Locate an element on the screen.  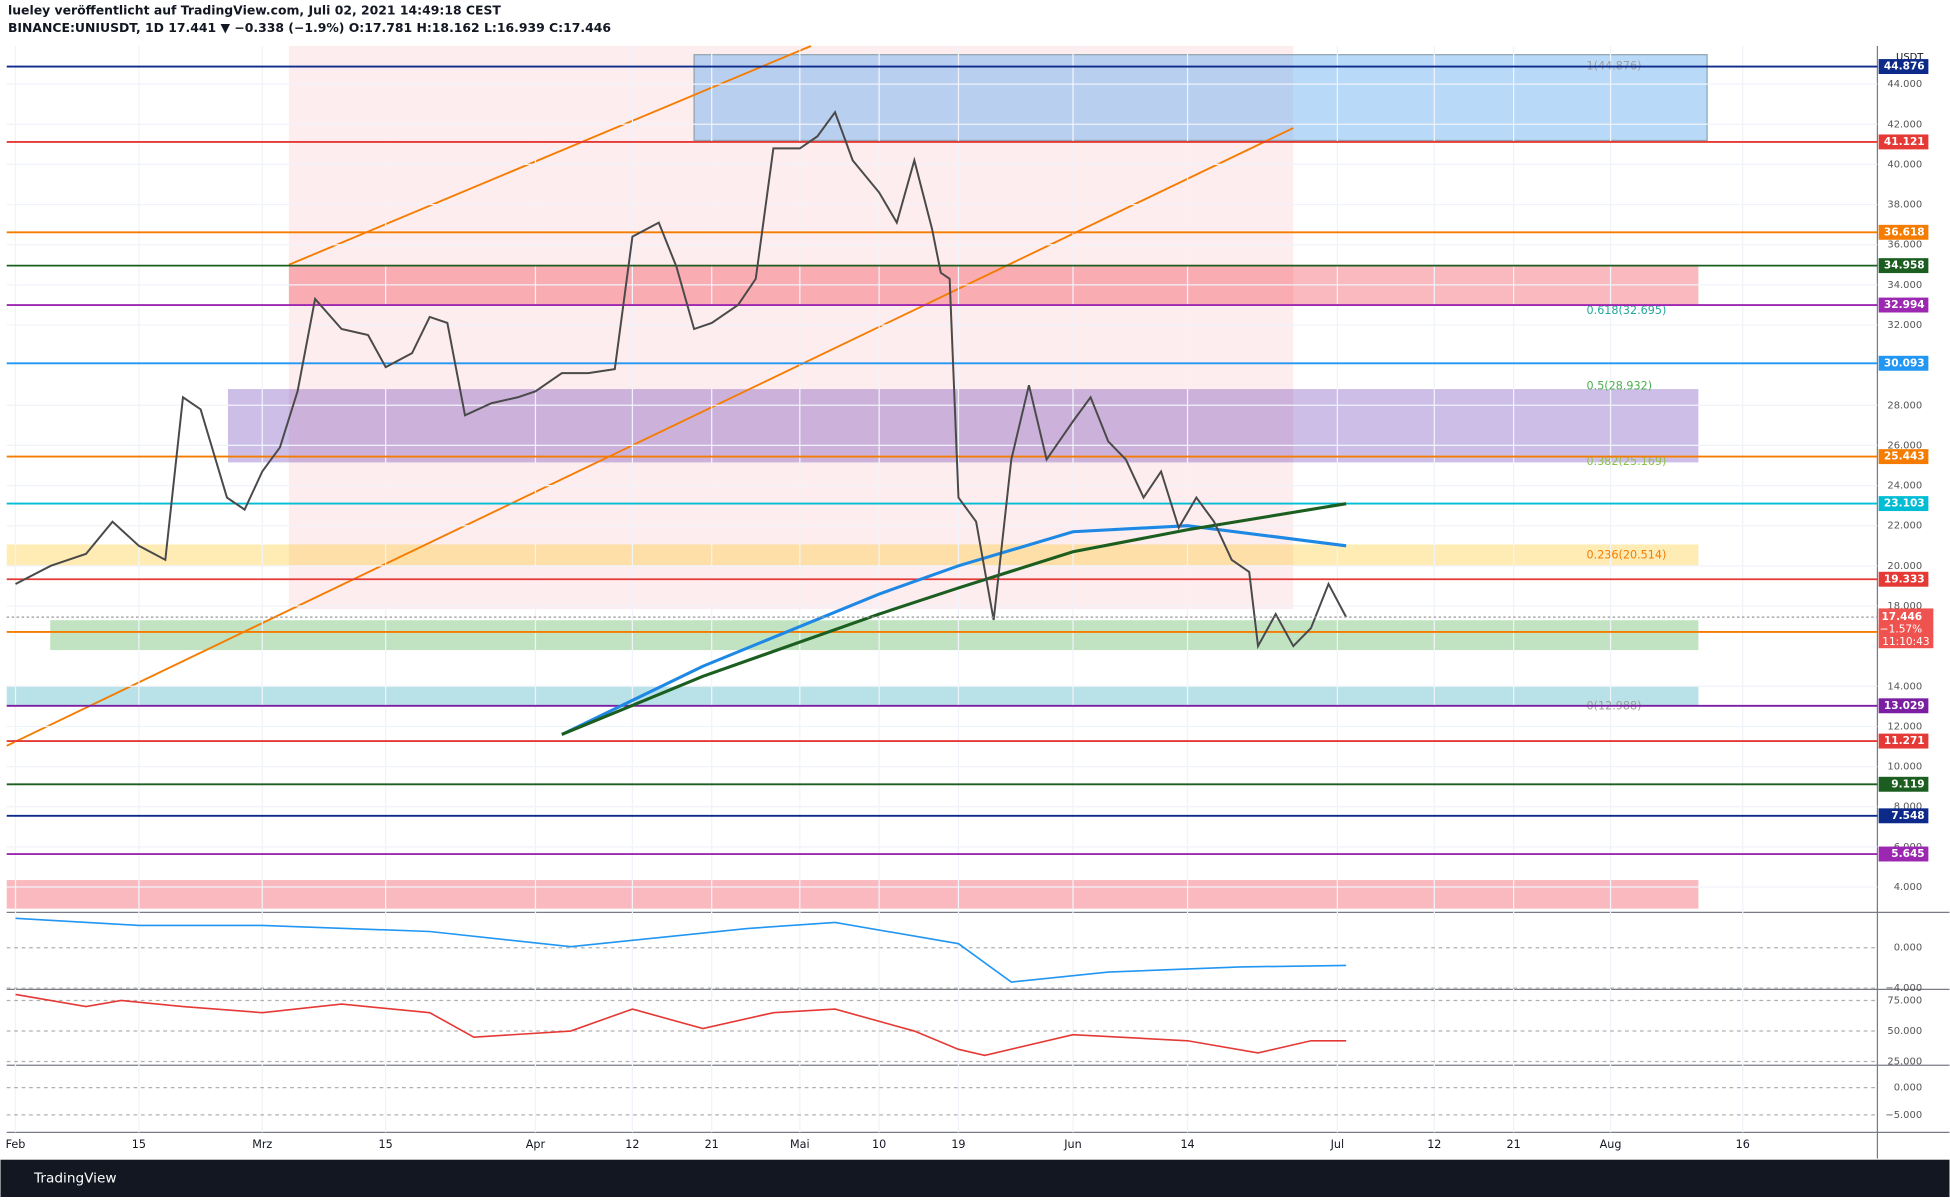
pane-tick-label: −4.000 is located at coordinates (1903, 988).